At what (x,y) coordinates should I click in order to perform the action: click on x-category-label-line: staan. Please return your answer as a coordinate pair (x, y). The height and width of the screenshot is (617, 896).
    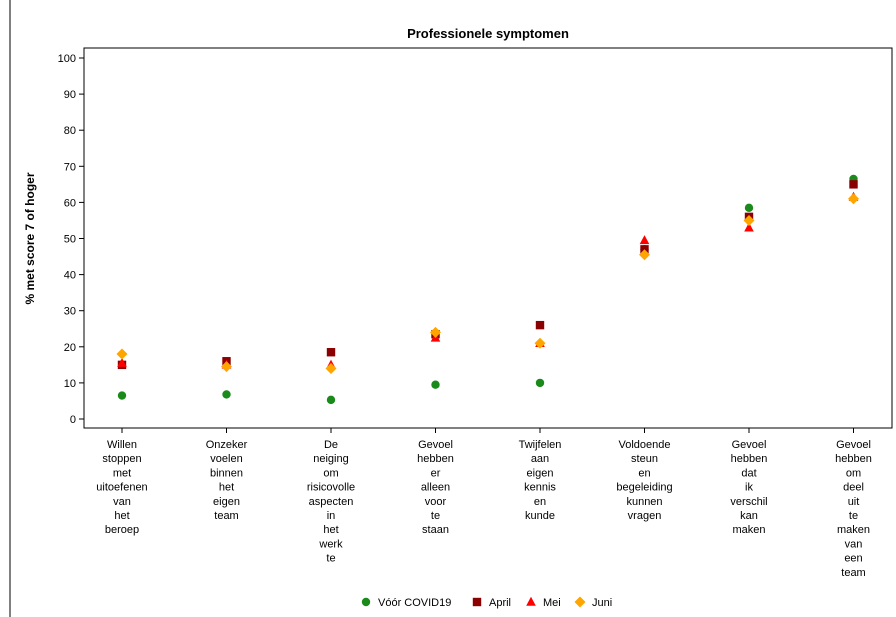
    Looking at the image, I should click on (435, 530).